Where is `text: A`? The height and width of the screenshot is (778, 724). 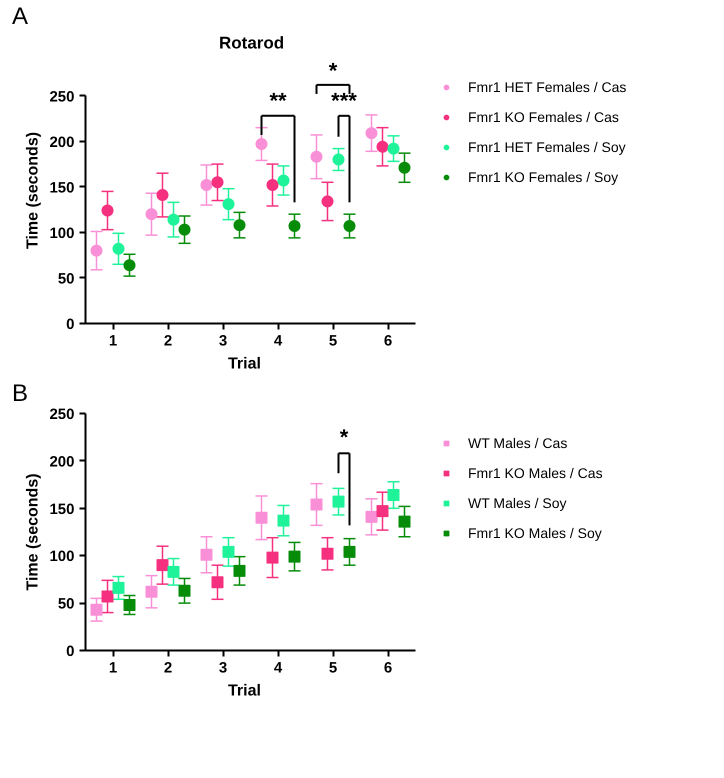 text: A is located at coordinates (20, 17).